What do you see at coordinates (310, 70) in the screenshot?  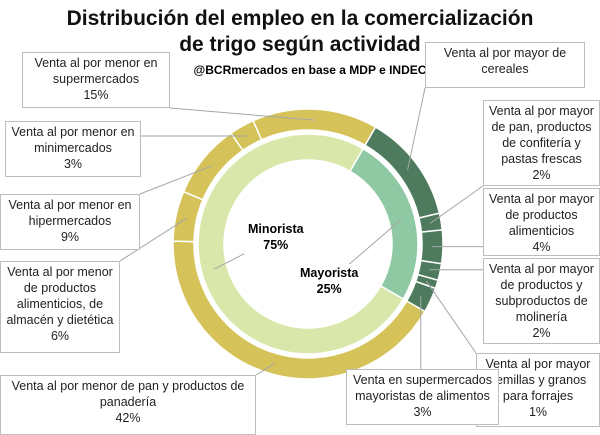 I see `chart-subtitle: @BCRmercados en base a MDP e INDEC` at bounding box center [310, 70].